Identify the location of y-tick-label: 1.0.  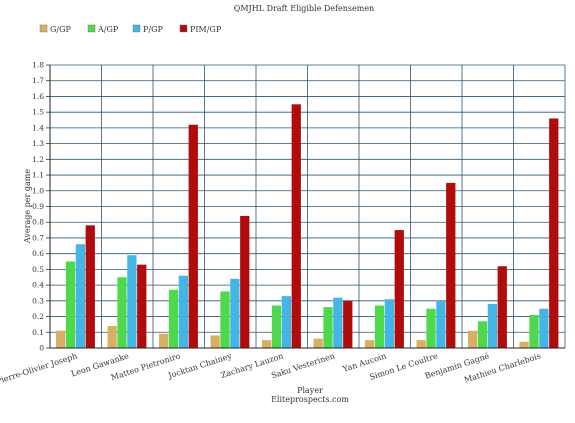
(38, 190).